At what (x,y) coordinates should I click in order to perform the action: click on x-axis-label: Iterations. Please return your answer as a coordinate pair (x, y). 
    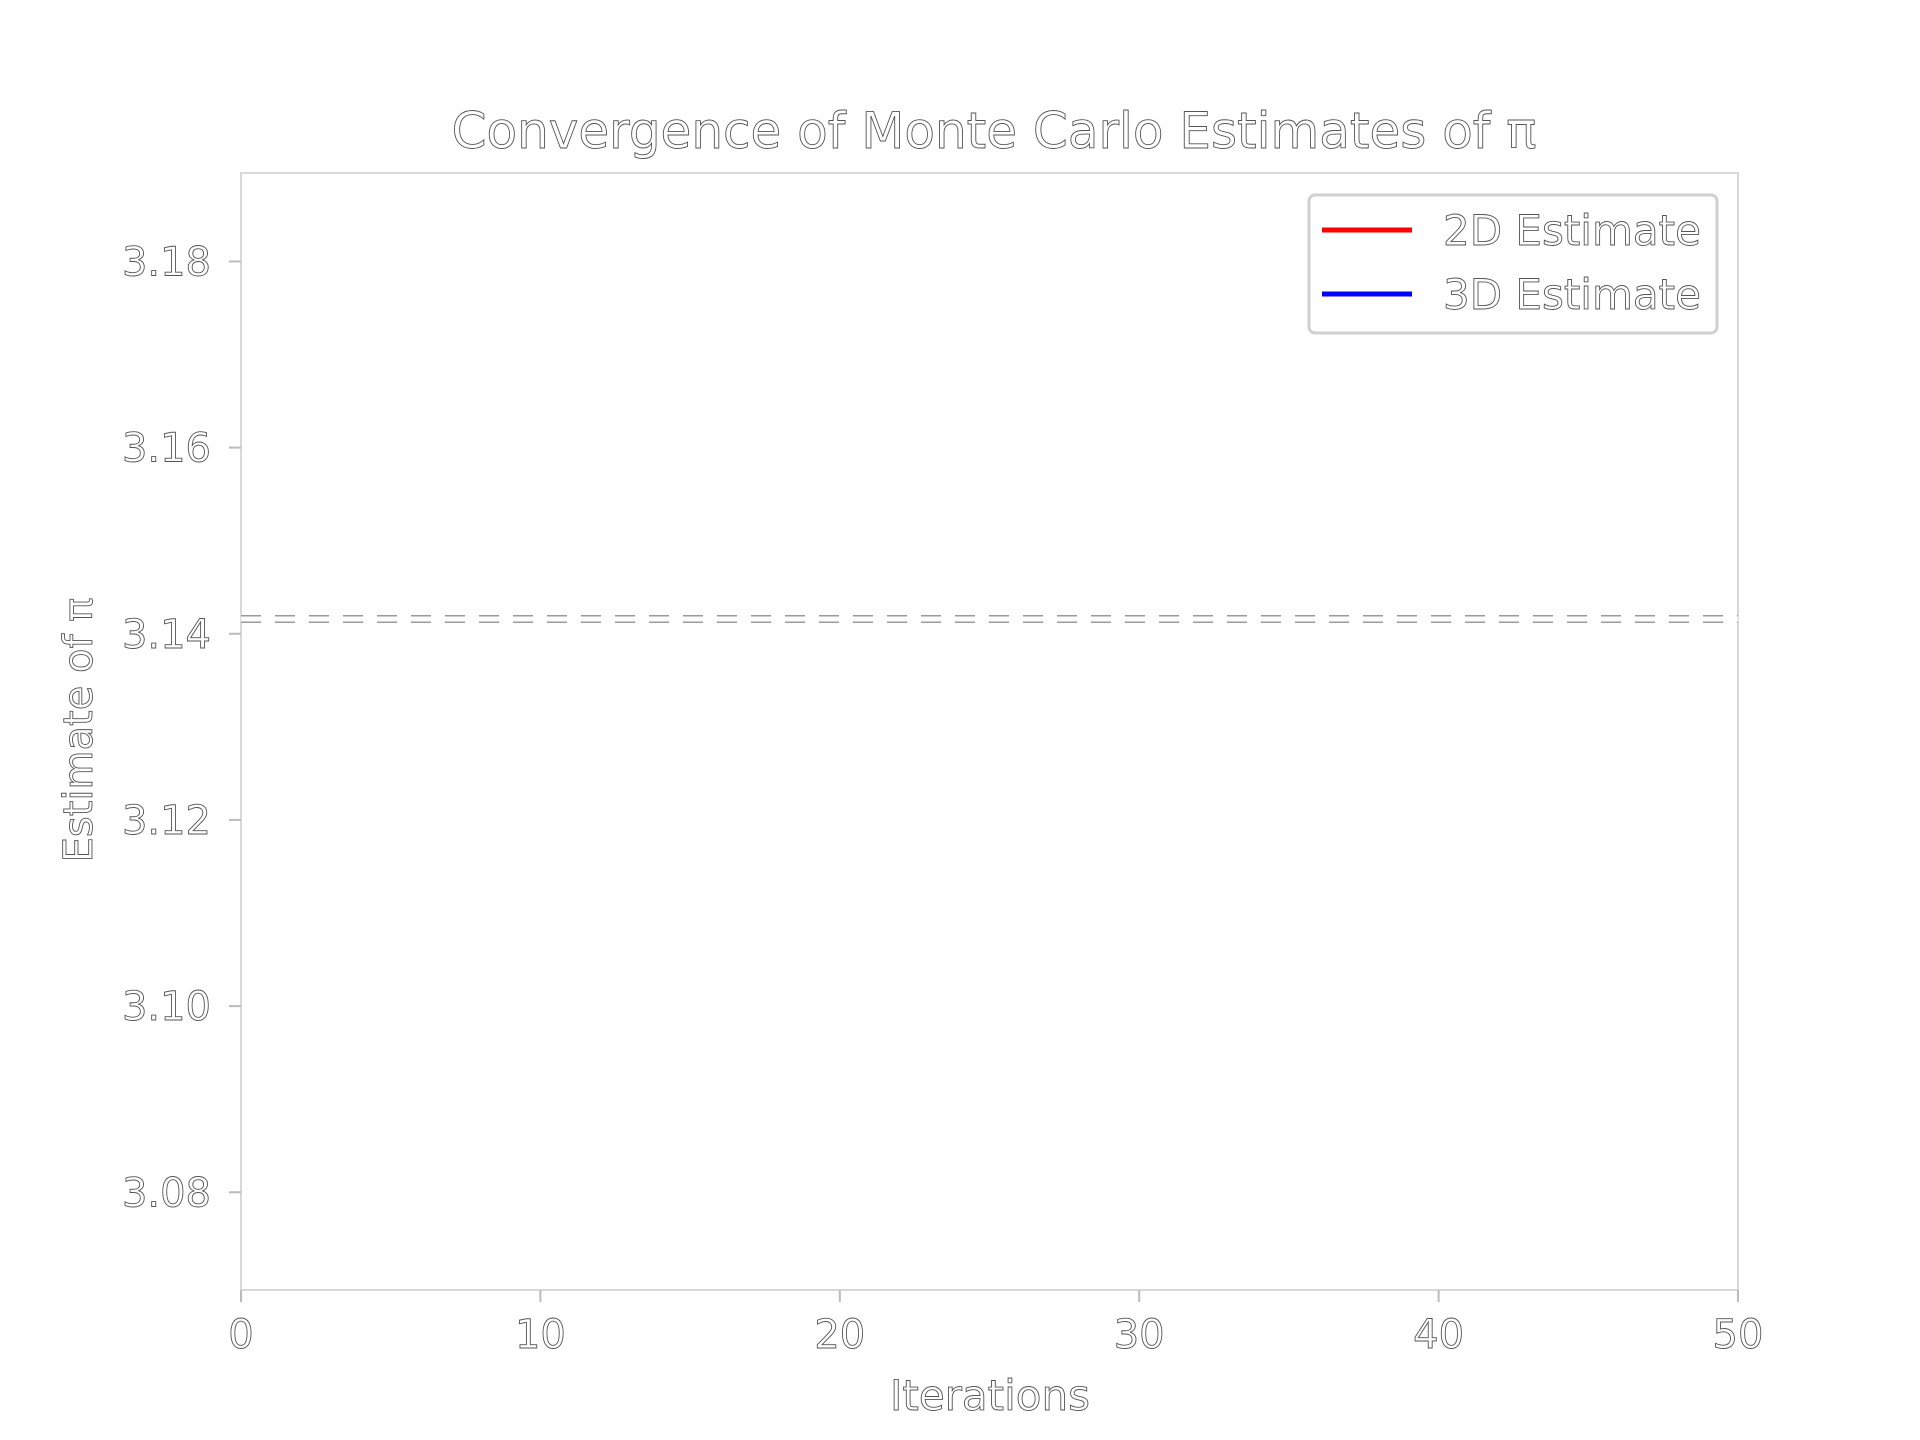
    Looking at the image, I should click on (990, 1395).